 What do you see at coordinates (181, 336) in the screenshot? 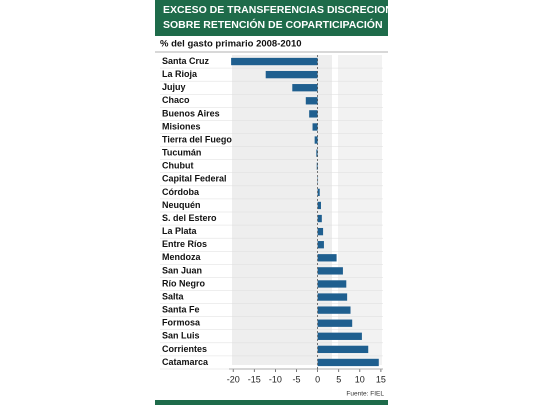
I see `y-tick-label: San Luis` at bounding box center [181, 336].